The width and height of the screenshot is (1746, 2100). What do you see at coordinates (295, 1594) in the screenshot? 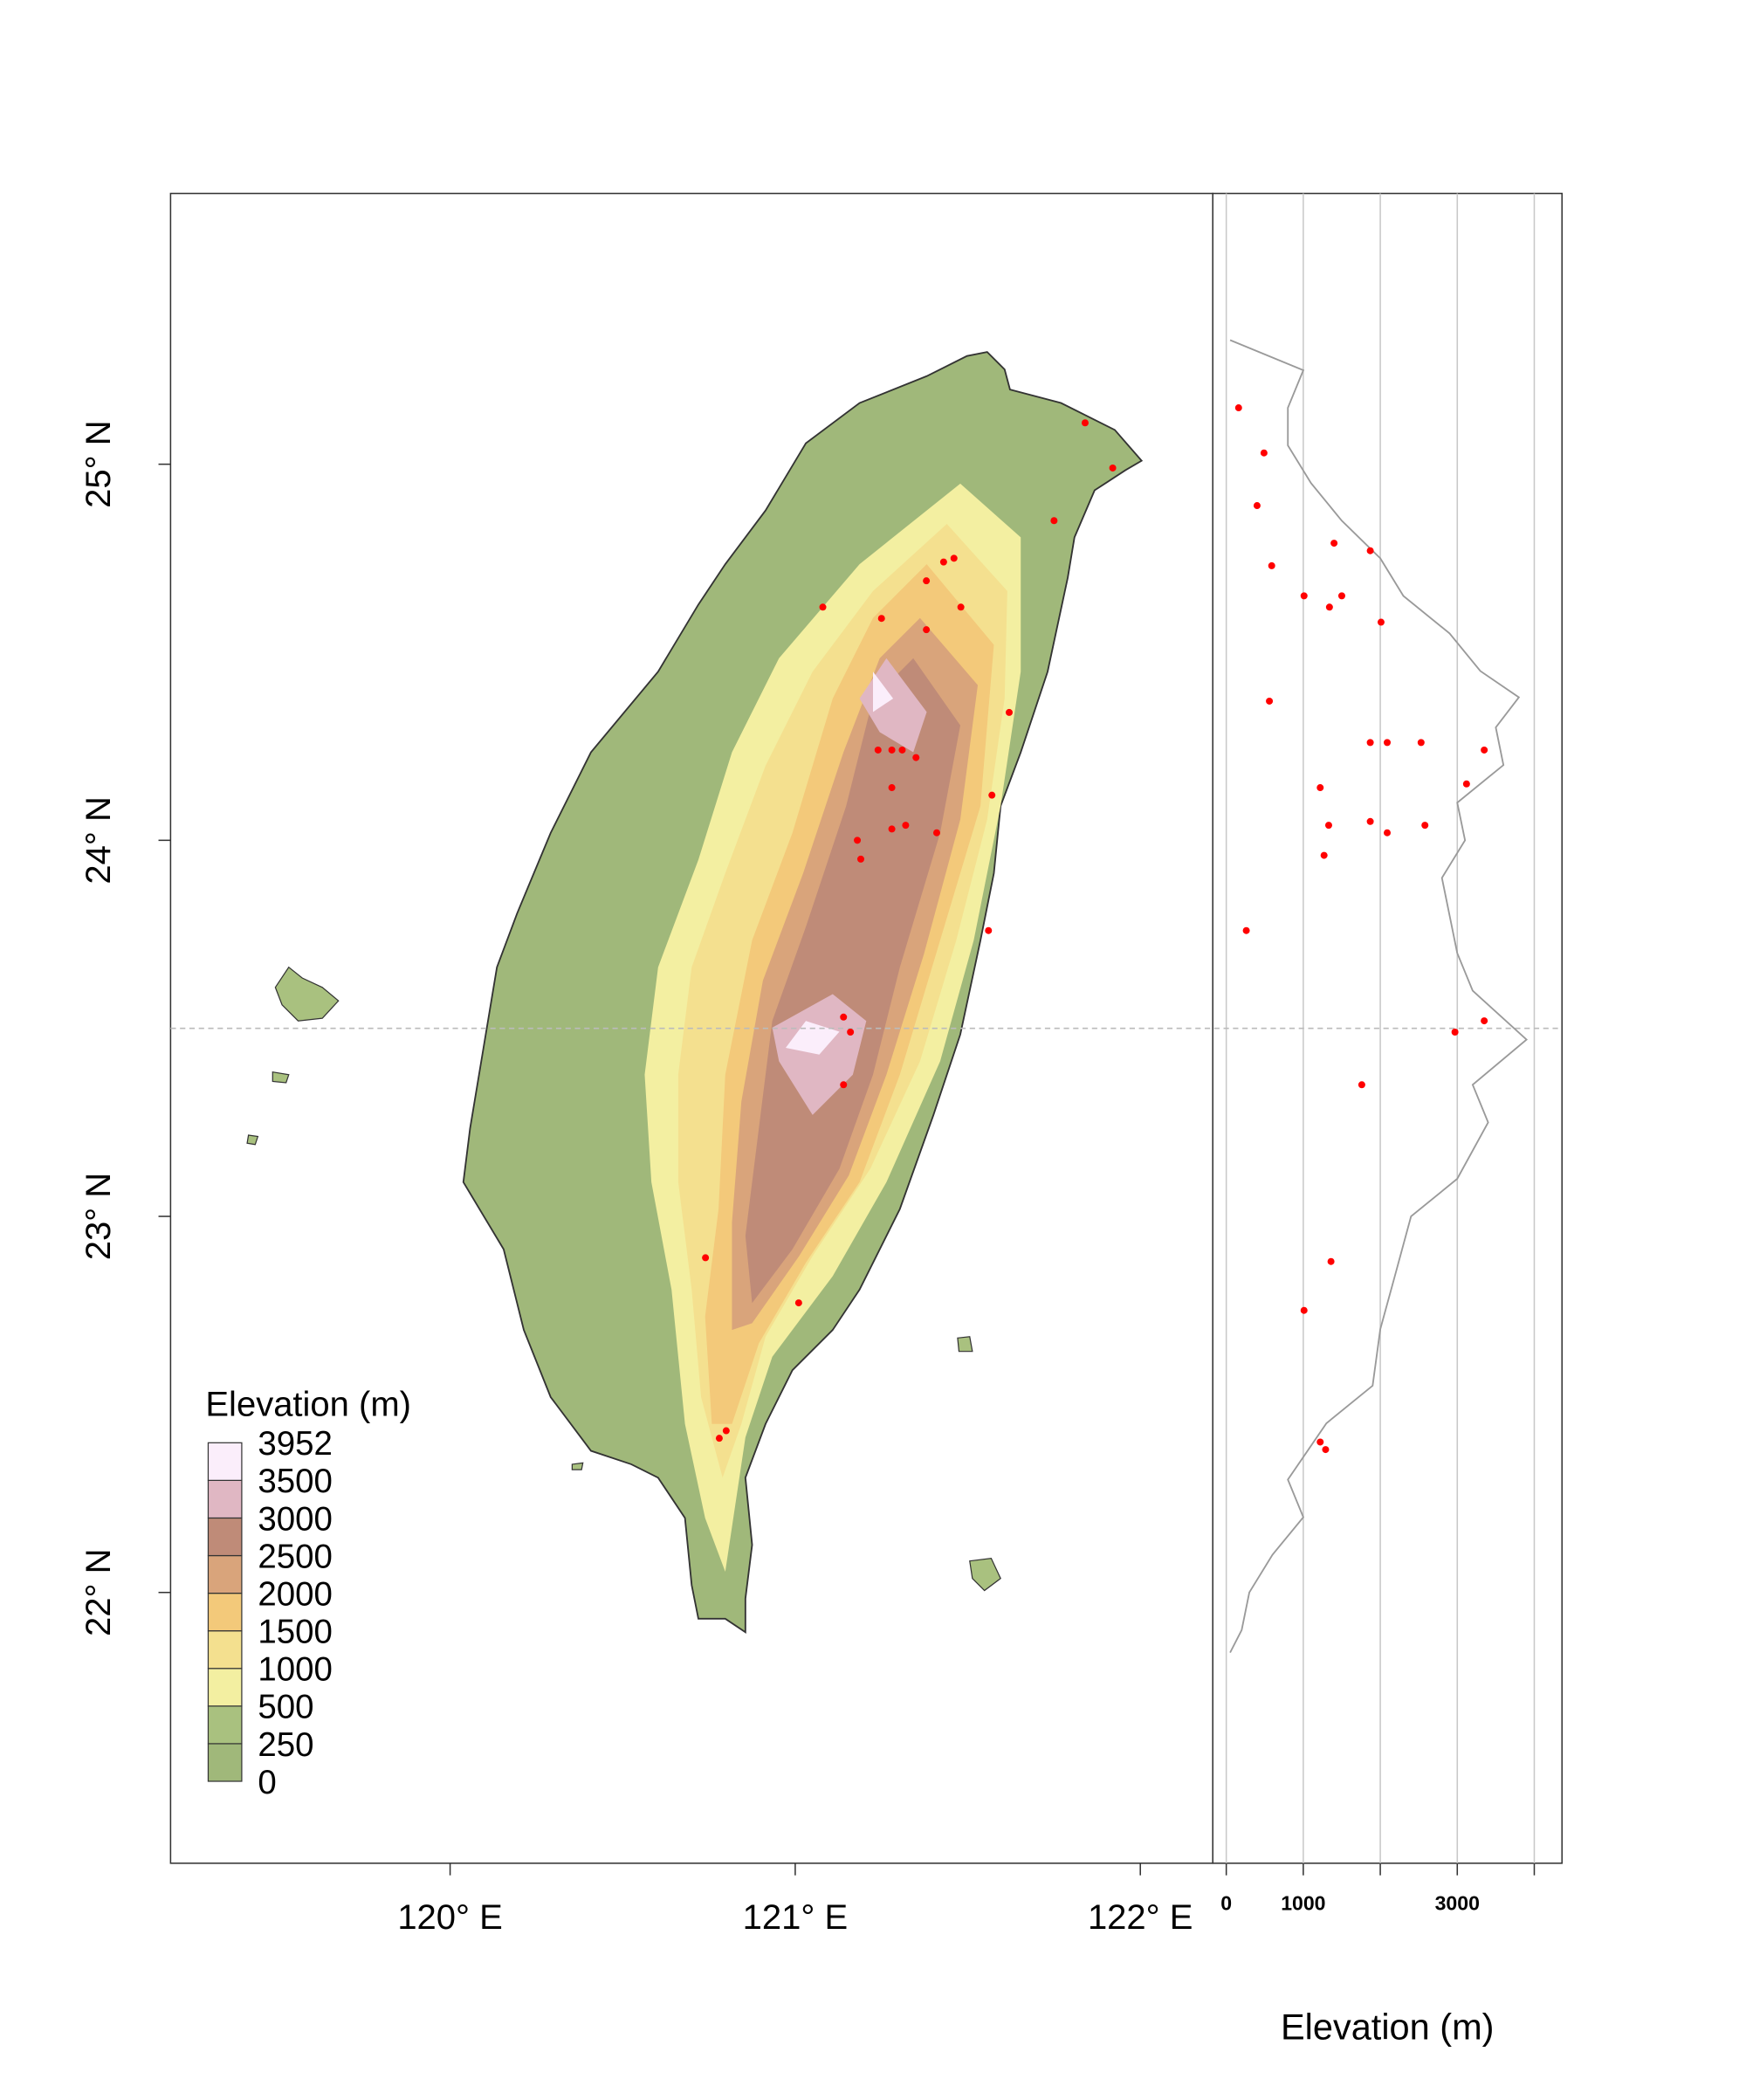
I see `legend-label: 2000` at bounding box center [295, 1594].